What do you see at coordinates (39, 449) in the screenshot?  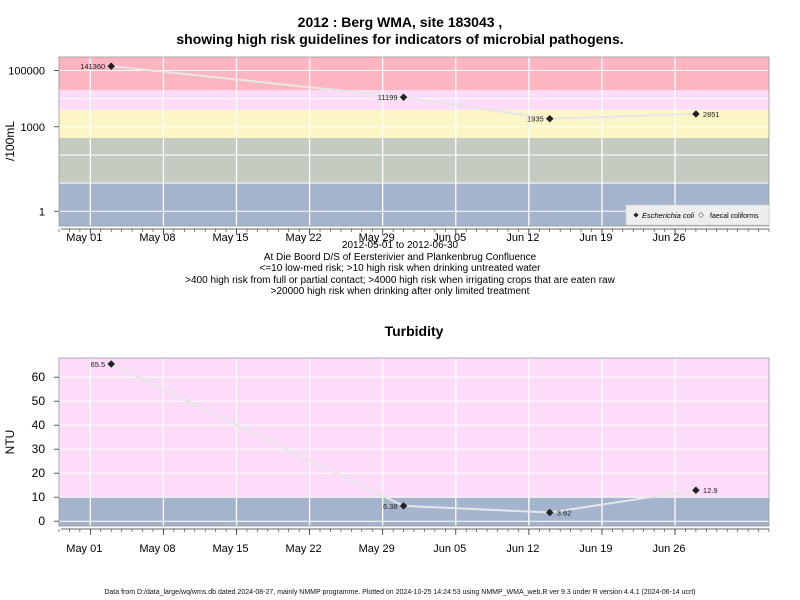 I see `p2-y-tick-label-3: 30` at bounding box center [39, 449].